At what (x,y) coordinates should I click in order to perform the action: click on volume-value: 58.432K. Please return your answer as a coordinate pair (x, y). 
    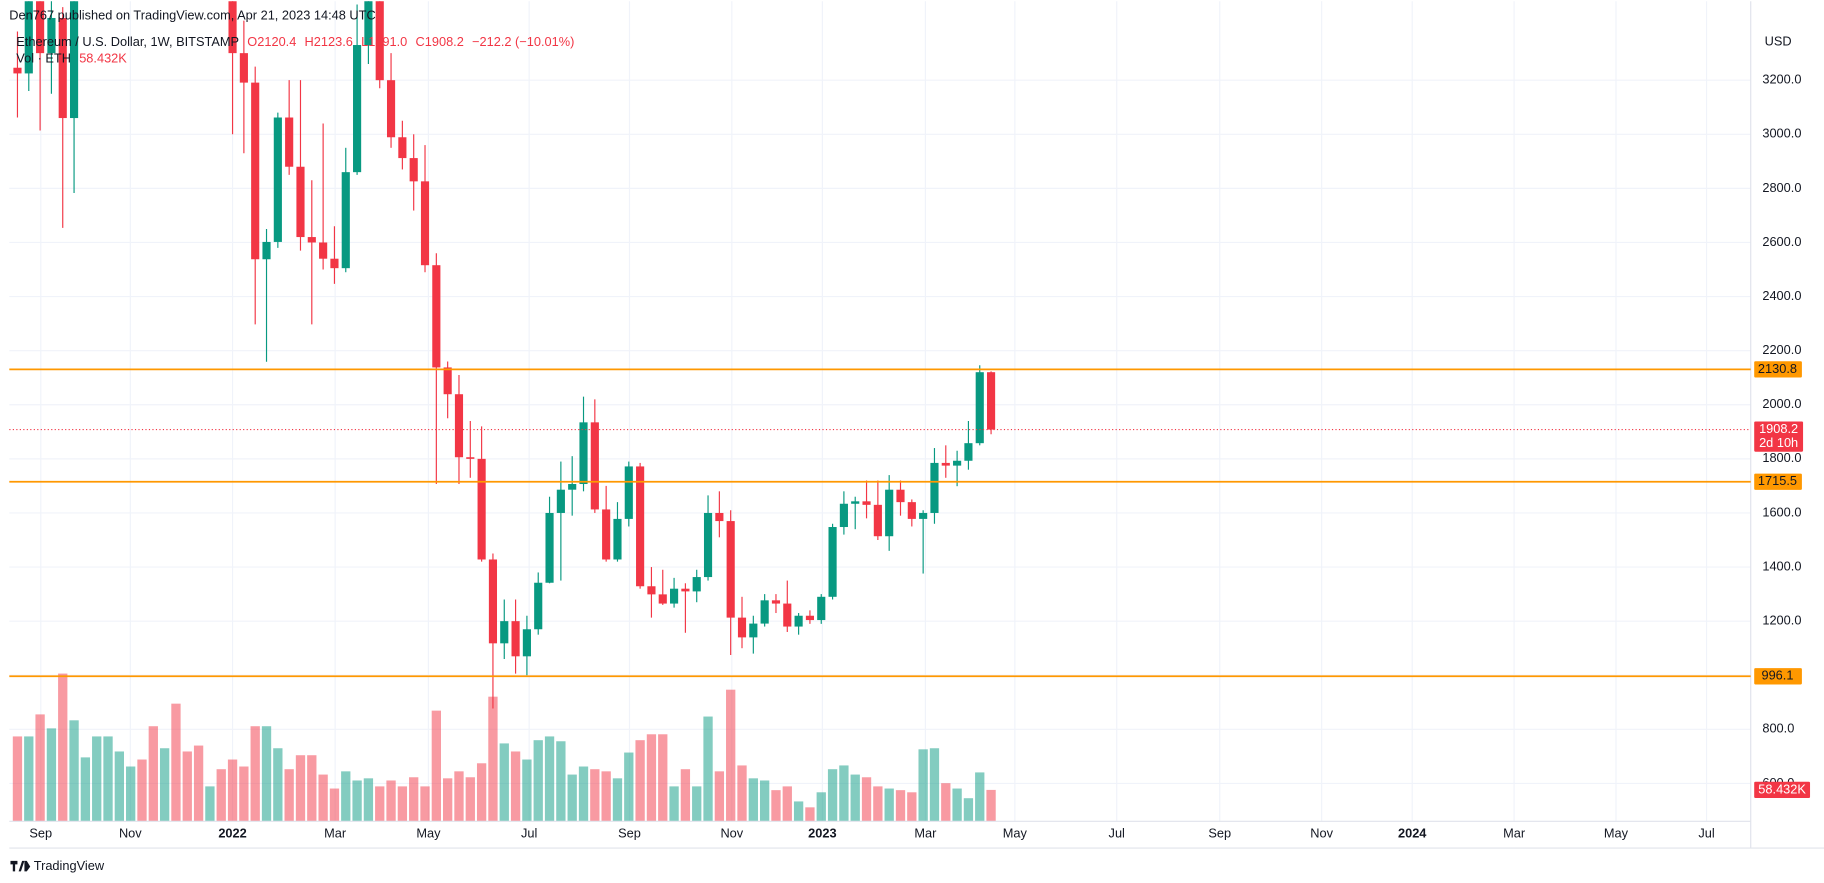
    Looking at the image, I should click on (103, 58).